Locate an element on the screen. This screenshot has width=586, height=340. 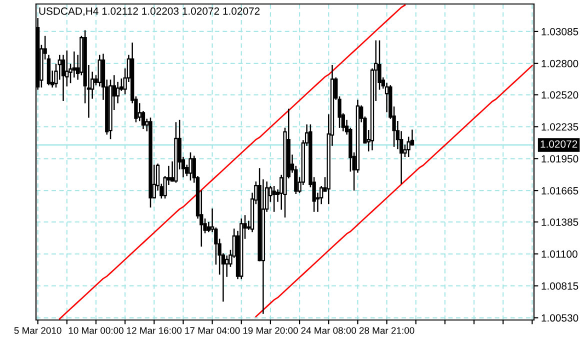
y-tick-label: 1.01665 is located at coordinates (560, 190).